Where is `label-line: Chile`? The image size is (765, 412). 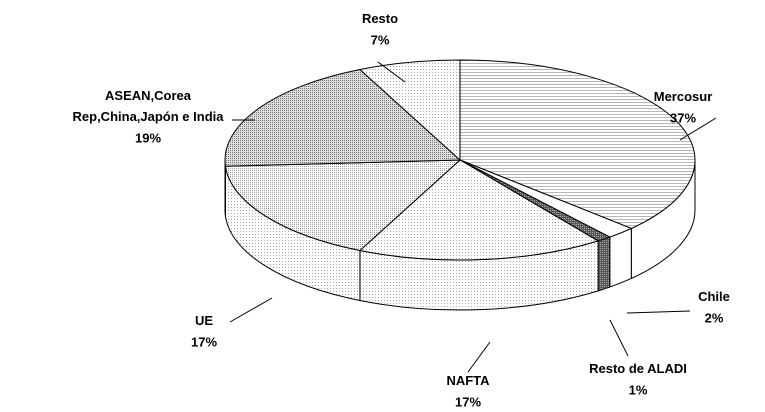 label-line: Chile is located at coordinates (714, 296).